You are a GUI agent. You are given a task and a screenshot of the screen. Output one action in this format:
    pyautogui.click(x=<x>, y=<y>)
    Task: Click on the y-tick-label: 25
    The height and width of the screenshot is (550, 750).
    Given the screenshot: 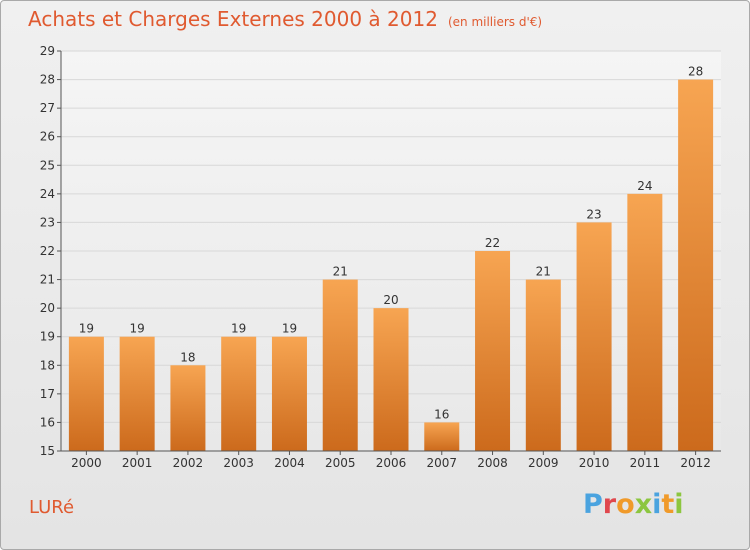 What is the action you would take?
    pyautogui.click(x=47, y=165)
    